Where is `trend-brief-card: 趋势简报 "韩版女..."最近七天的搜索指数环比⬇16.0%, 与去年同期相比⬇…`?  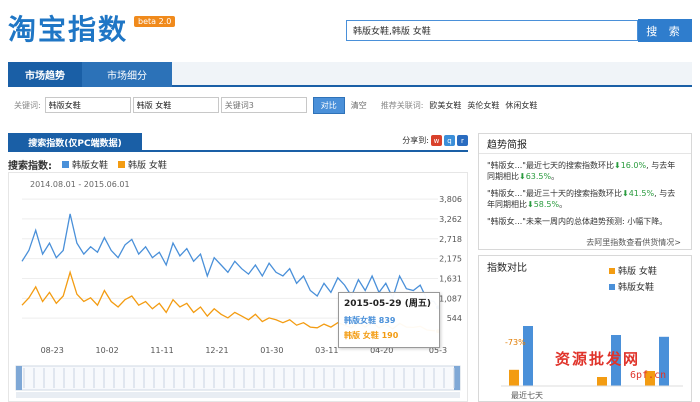
trend-brief-card: 趋势简报 "韩版女..."最近七天的搜索指数环比⬇16.0%, 与去年同期相比⬇… is located at coordinates (585, 191).